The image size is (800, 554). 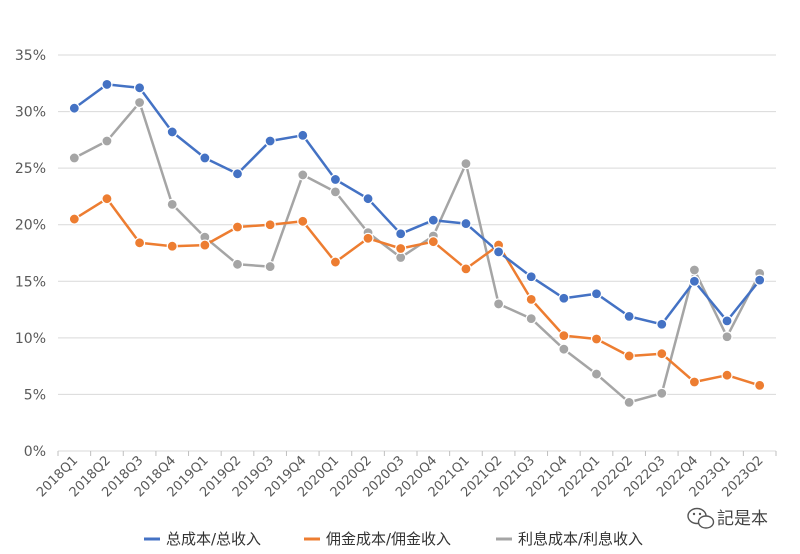 I want to click on wechat-icon, so click(x=701, y=518).